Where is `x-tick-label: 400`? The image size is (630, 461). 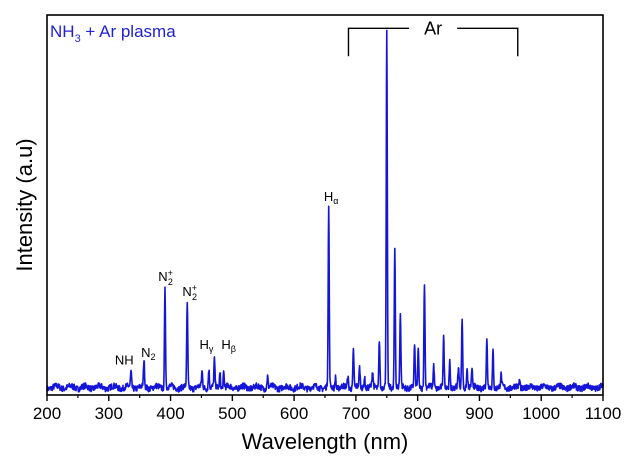
x-tick-label: 400 is located at coordinates (170, 413).